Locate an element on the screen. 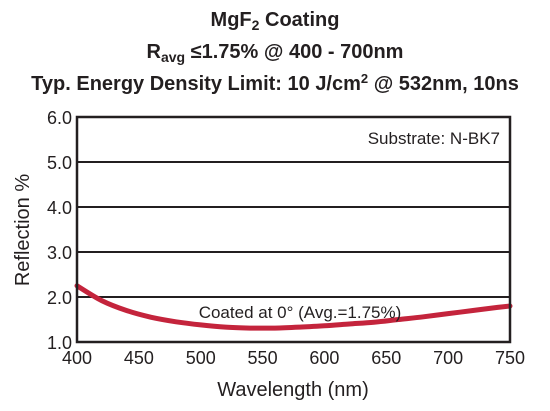 The image size is (550, 411). x-tick-label-3: 550 is located at coordinates (263, 358).